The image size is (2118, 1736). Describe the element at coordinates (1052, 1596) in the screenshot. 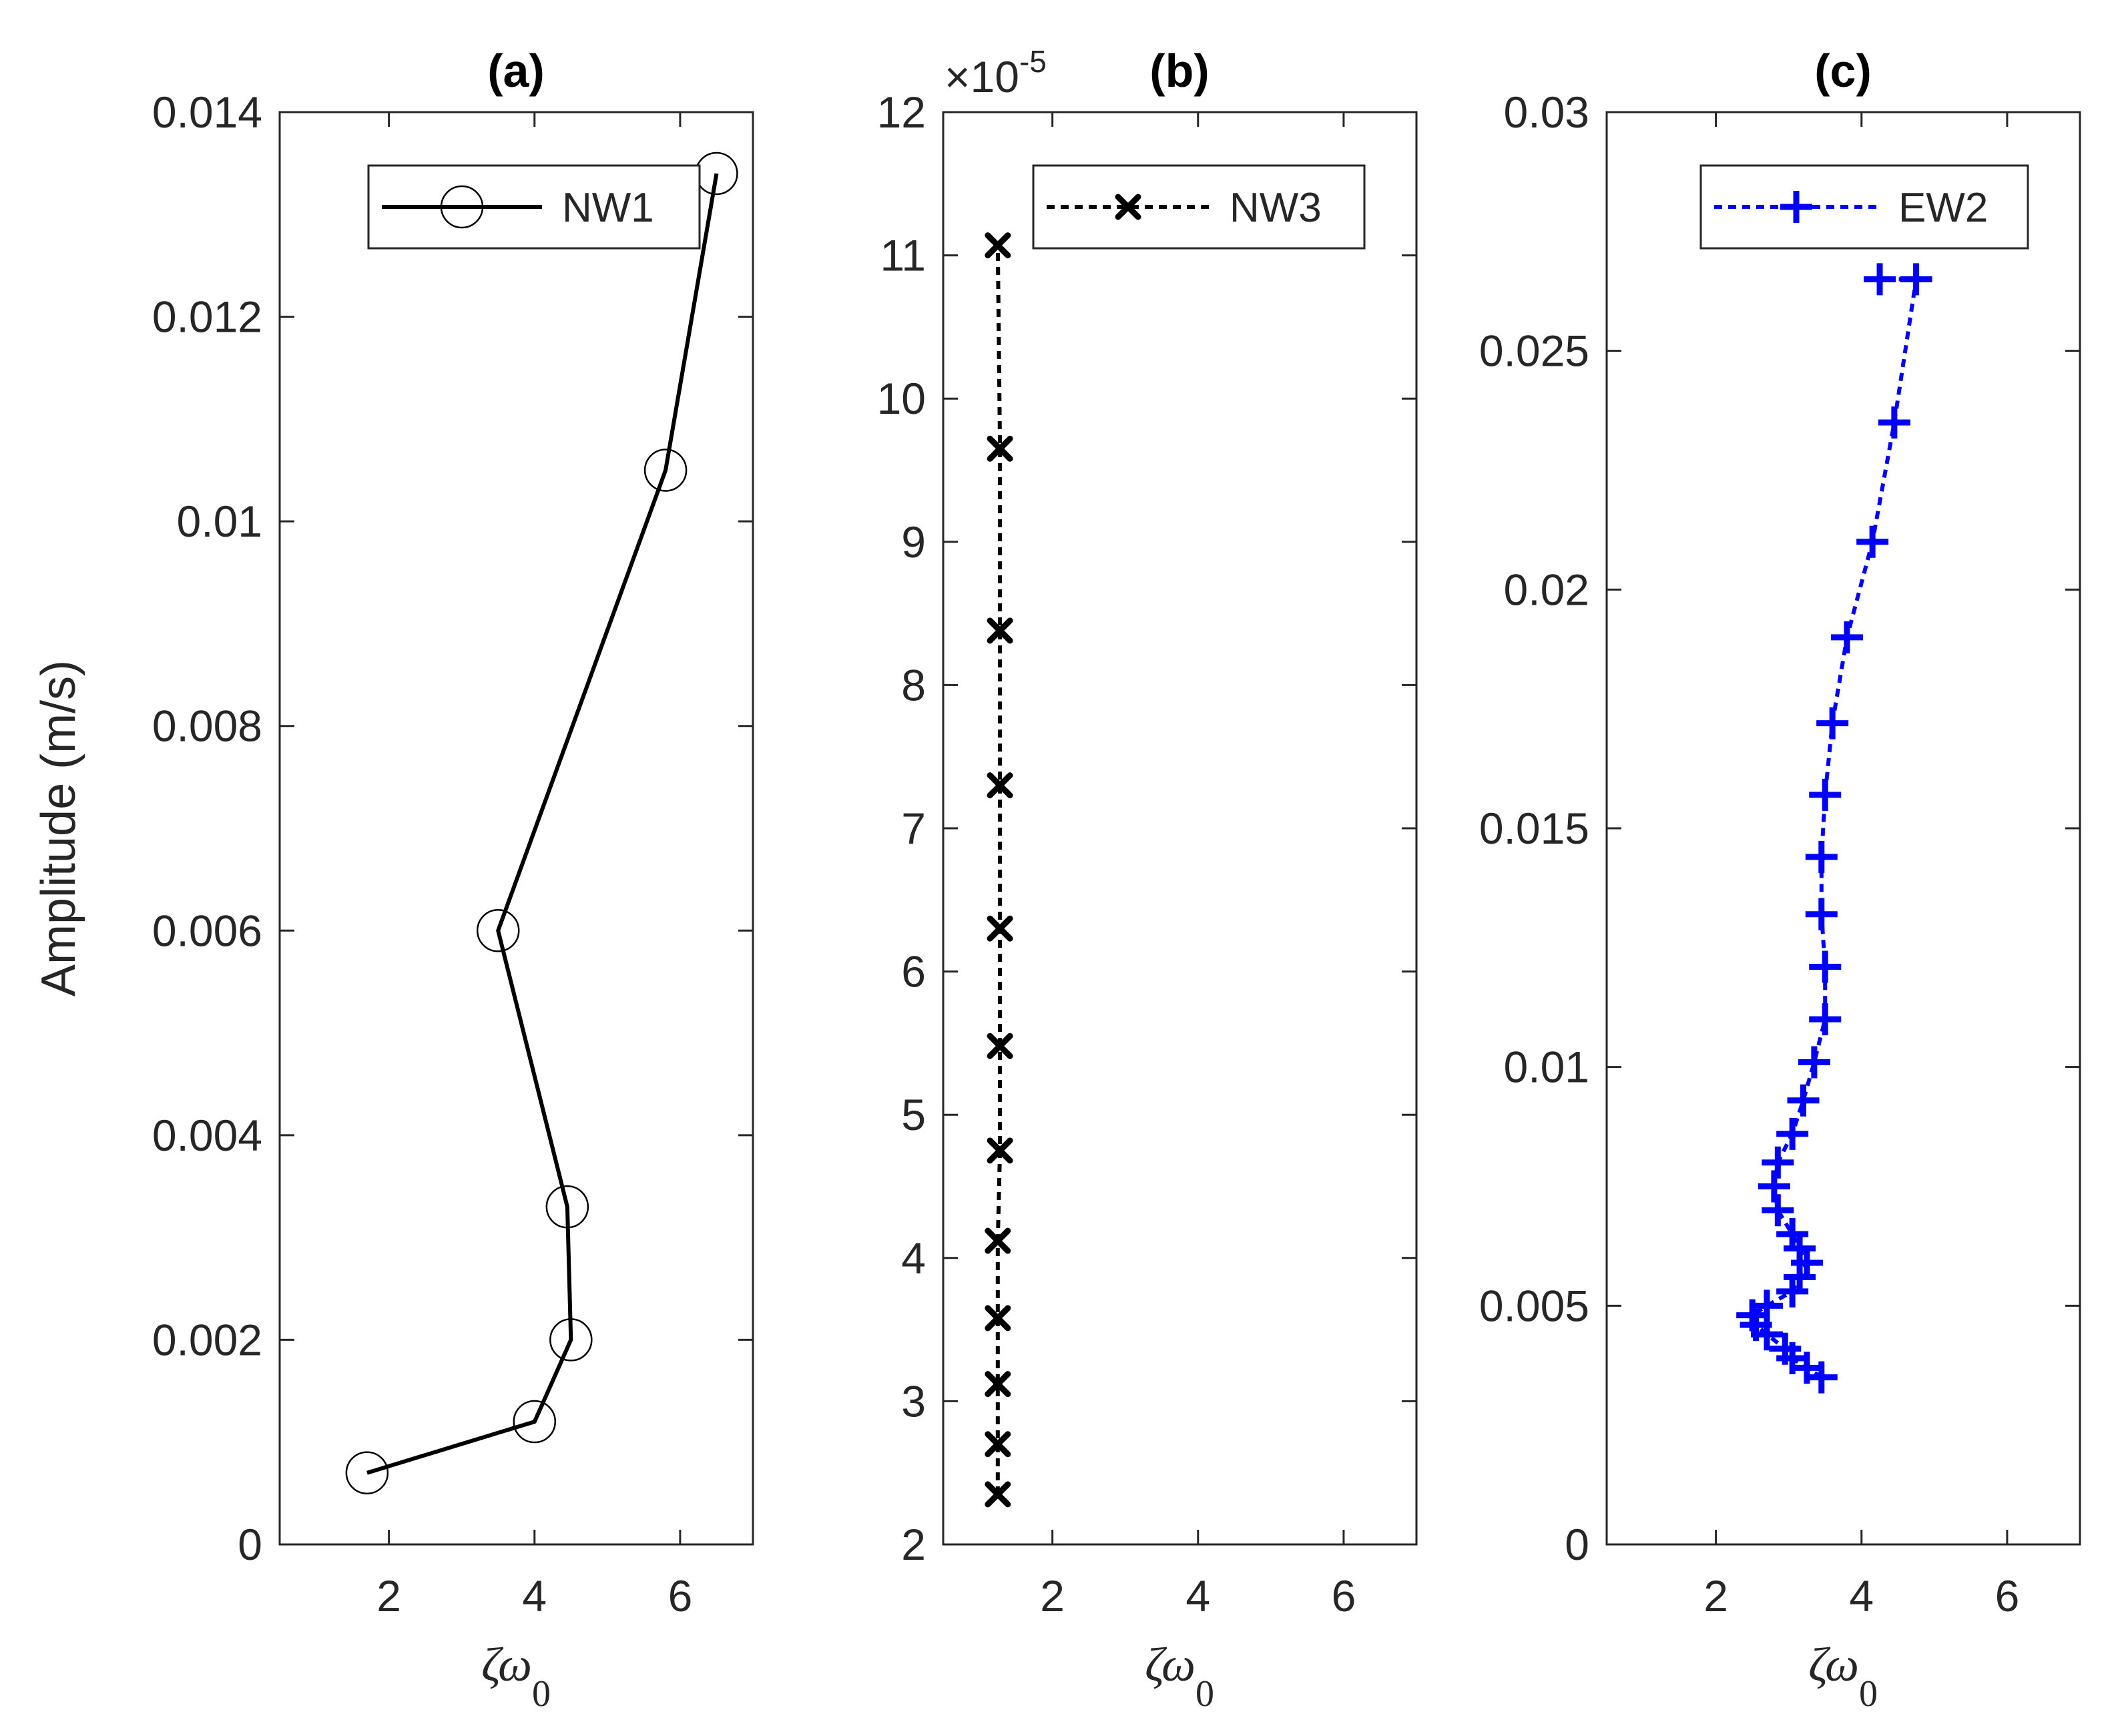

I see `panel-b-x-tick-label: 2` at that location.